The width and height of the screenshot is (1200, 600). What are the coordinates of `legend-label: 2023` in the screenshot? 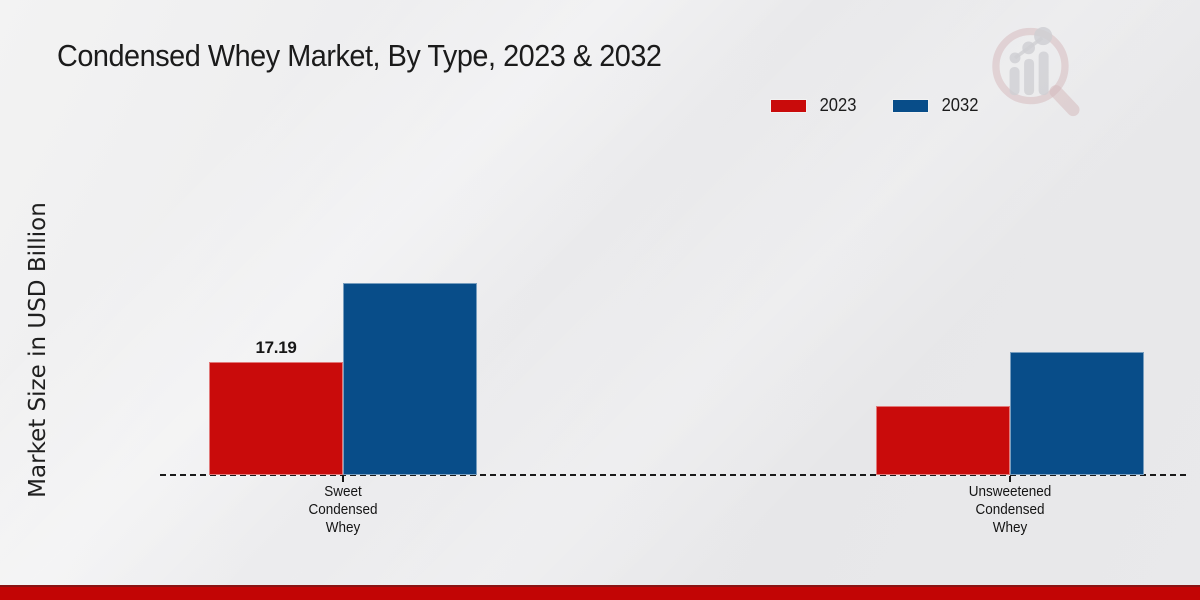 It's located at (838, 105).